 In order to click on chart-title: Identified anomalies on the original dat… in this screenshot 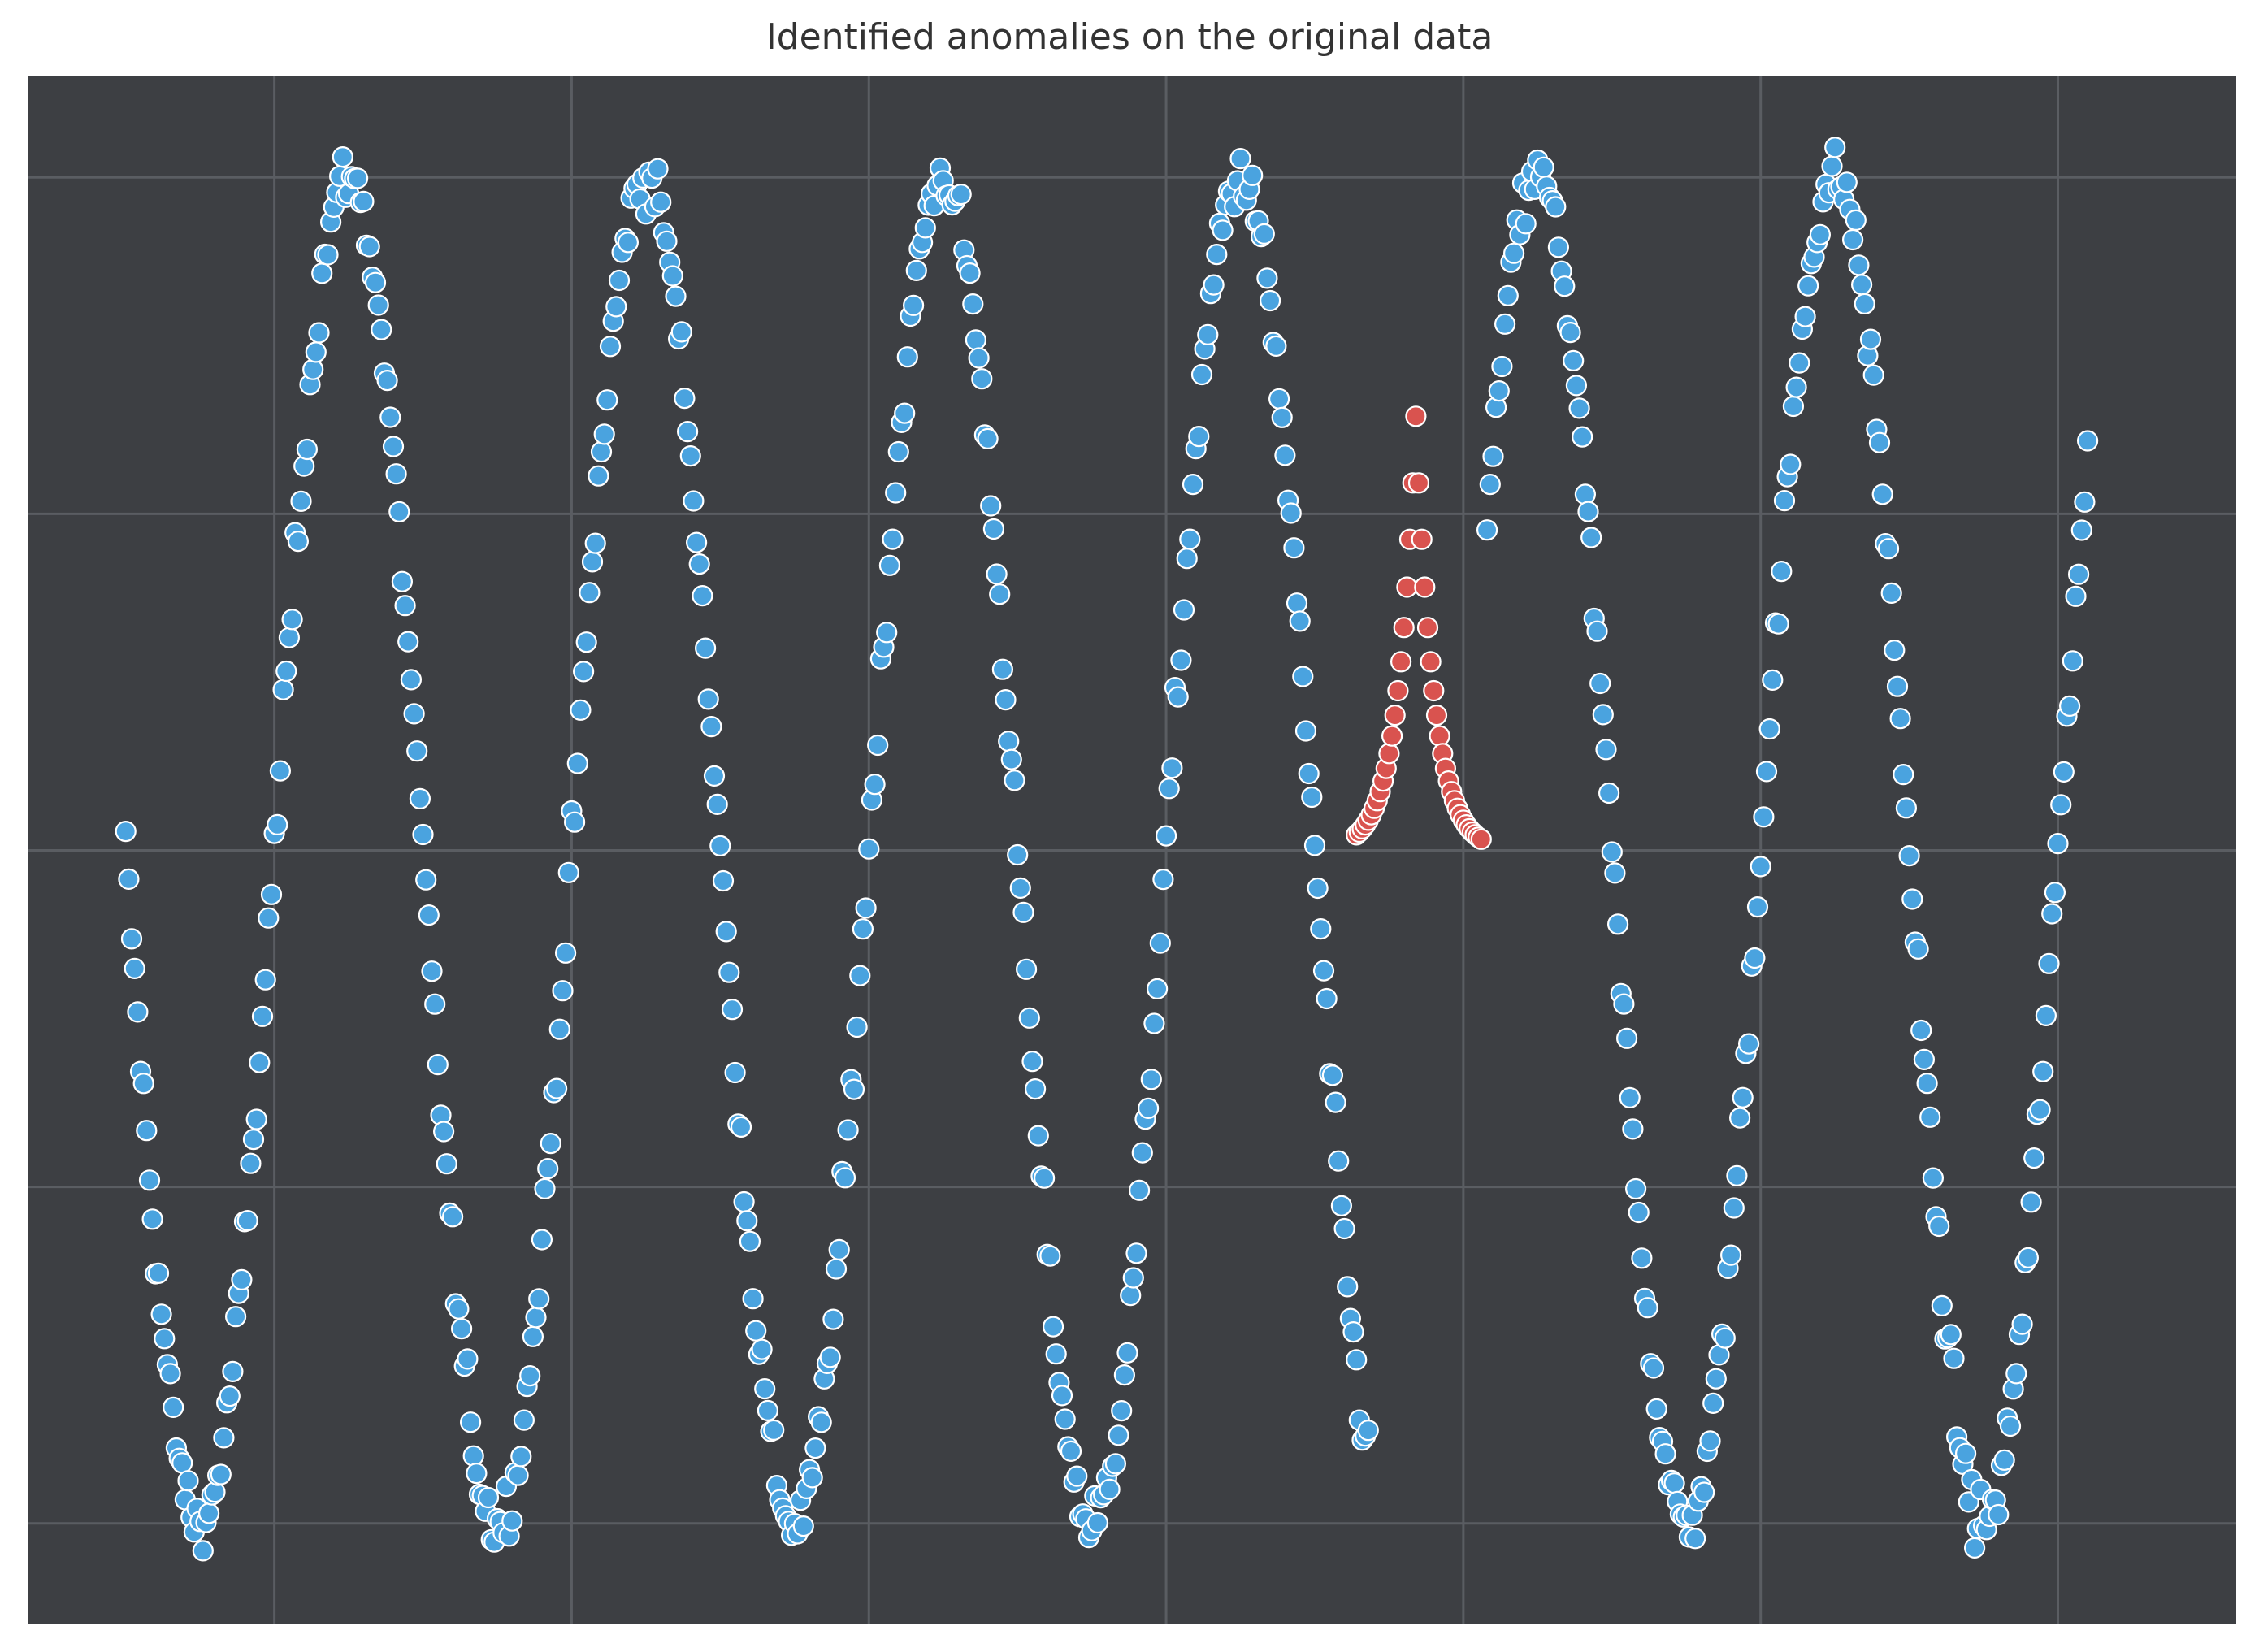, I will do `click(1129, 37)`.